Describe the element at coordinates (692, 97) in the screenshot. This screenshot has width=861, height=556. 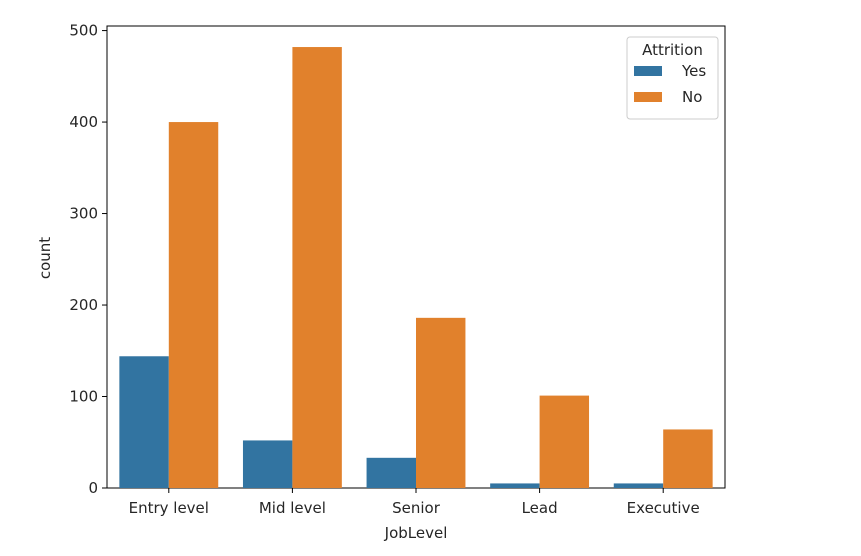
I see `legend-label-no: No` at that location.